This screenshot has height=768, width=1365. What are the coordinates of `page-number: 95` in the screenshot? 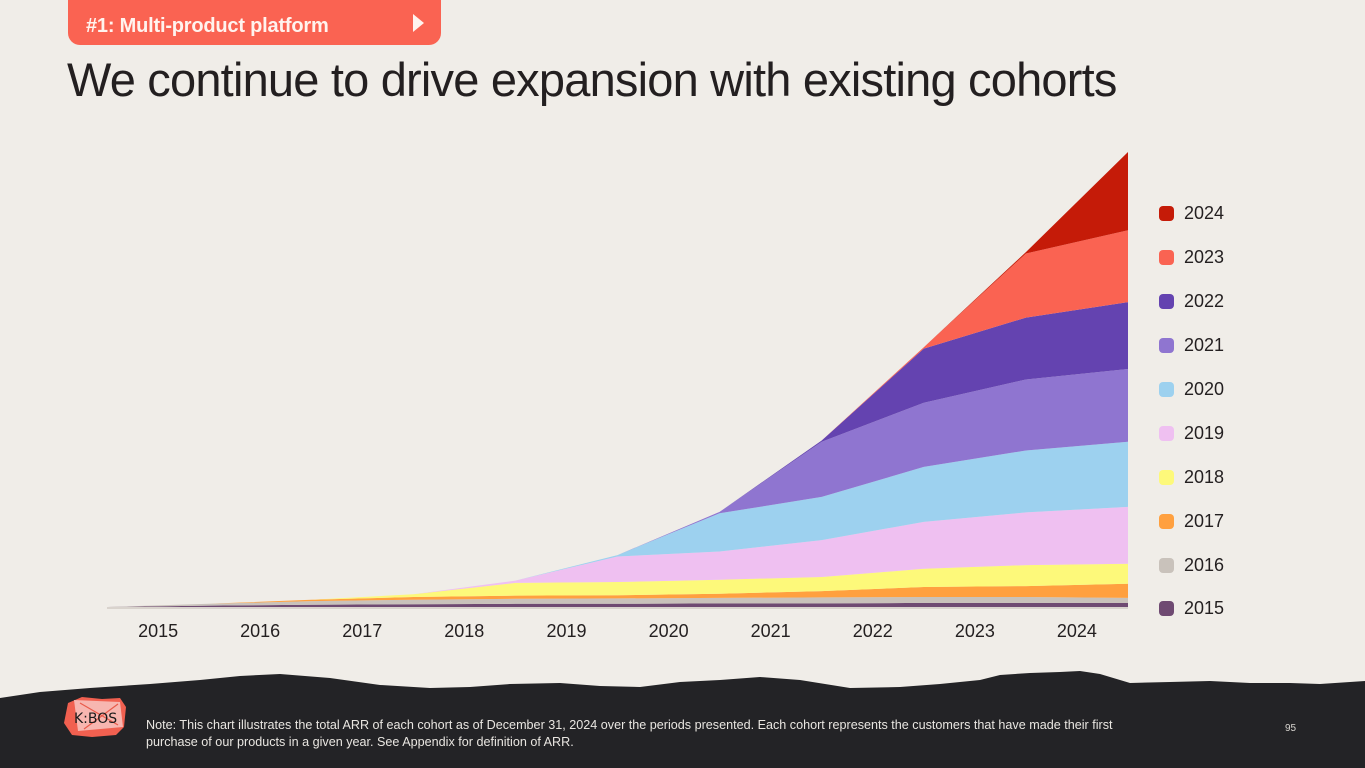 It's located at (1291, 728).